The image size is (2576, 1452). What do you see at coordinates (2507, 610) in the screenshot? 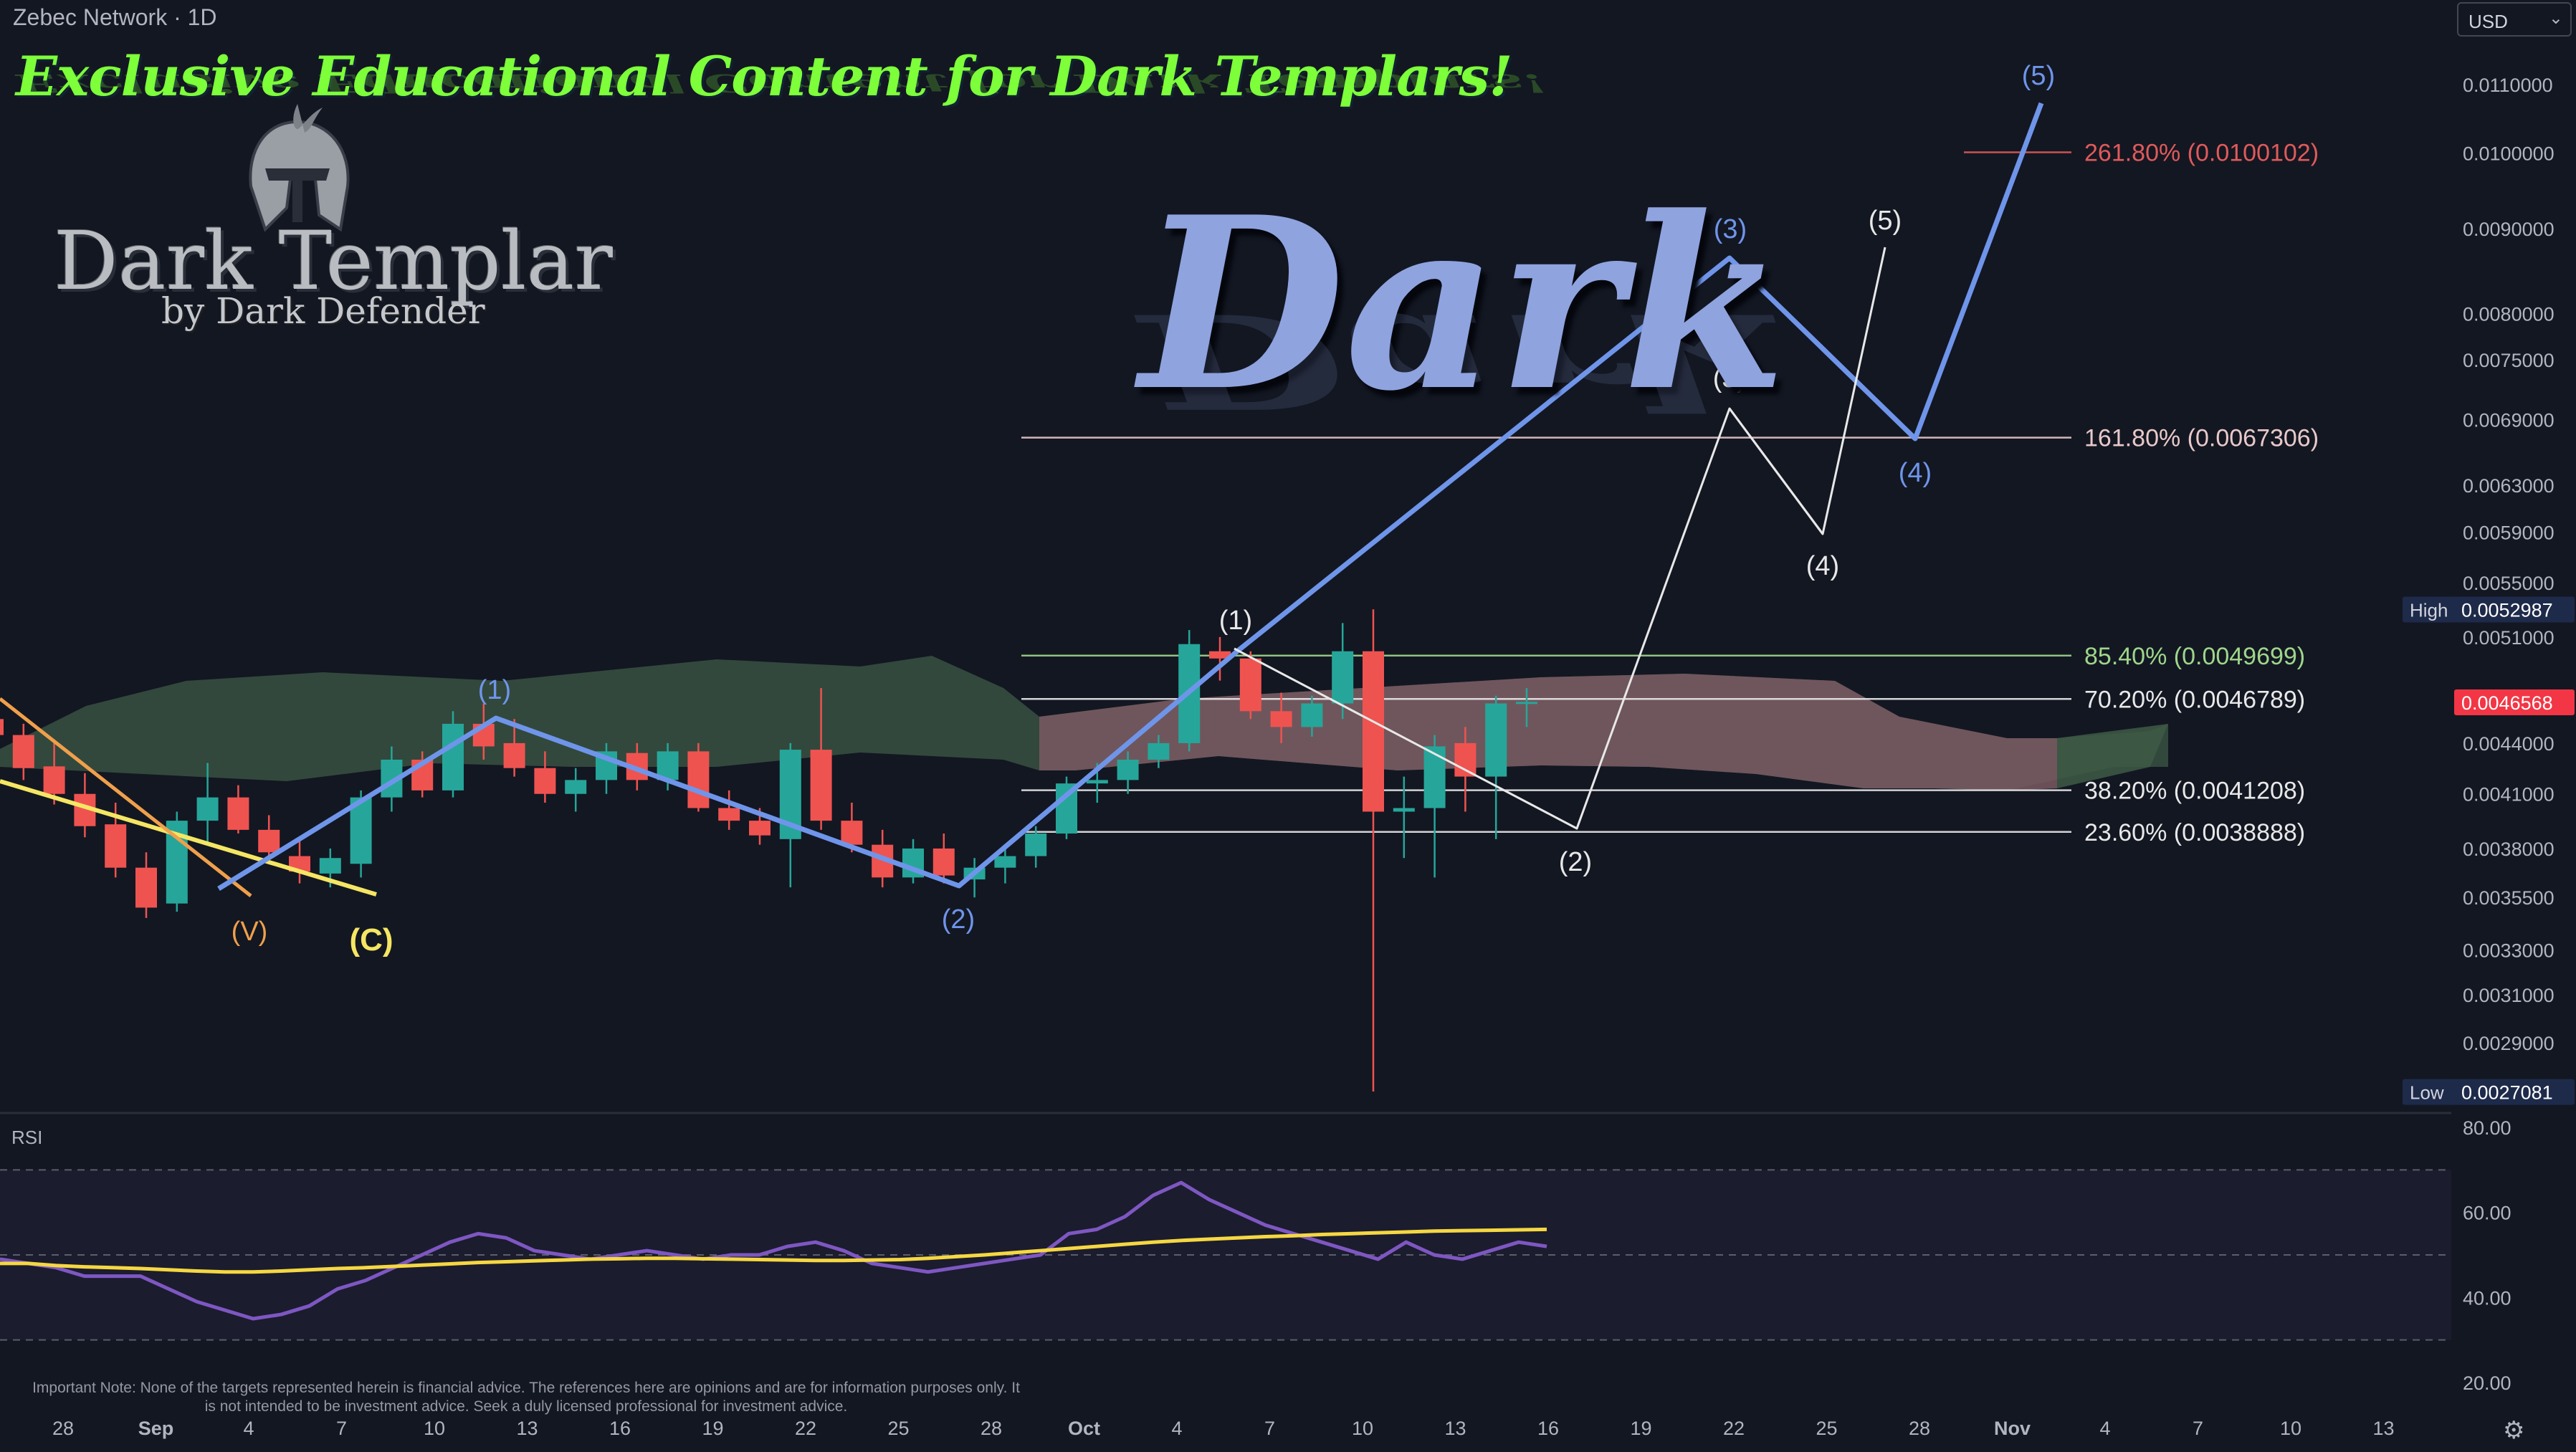
I see `price-badge-value: 0.0052987` at bounding box center [2507, 610].